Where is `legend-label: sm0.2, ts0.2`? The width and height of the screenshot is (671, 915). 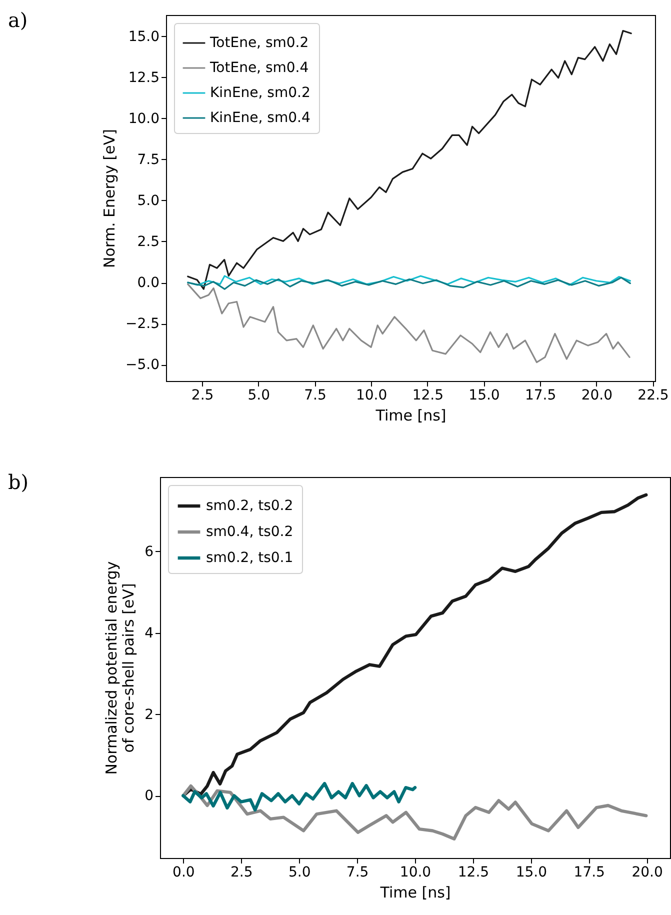
legend-label: sm0.2, ts0.2 is located at coordinates (250, 506).